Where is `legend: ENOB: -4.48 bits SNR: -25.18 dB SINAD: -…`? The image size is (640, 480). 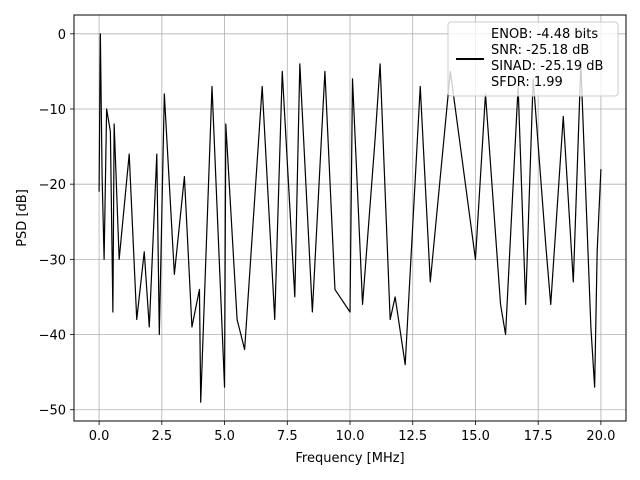 legend: ENOB: -4.48 bits SNR: -25.18 dB SINAD: -… is located at coordinates (533, 59).